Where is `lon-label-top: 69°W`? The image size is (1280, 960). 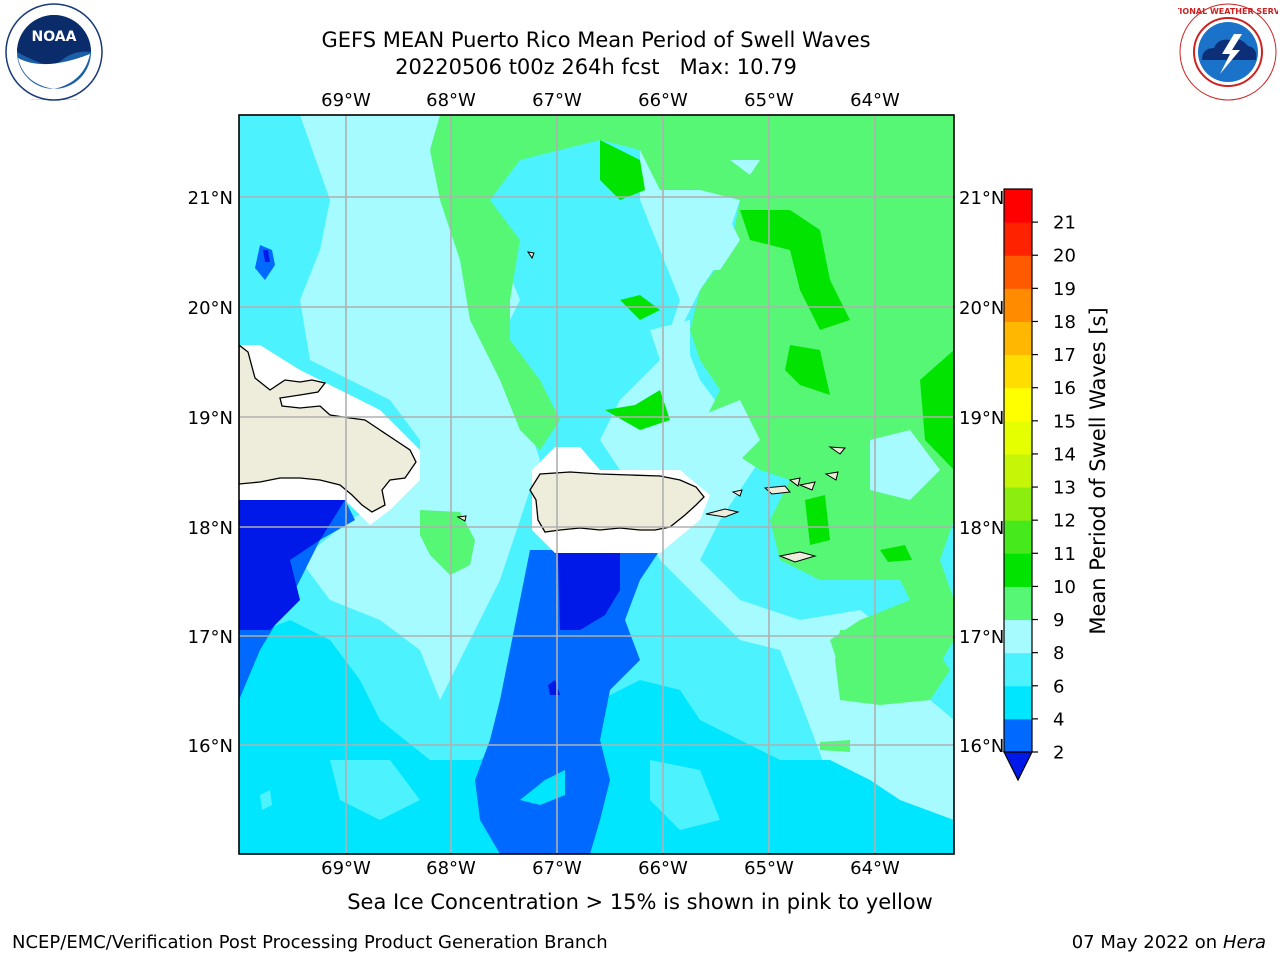
lon-label-top: 69°W is located at coordinates (346, 100).